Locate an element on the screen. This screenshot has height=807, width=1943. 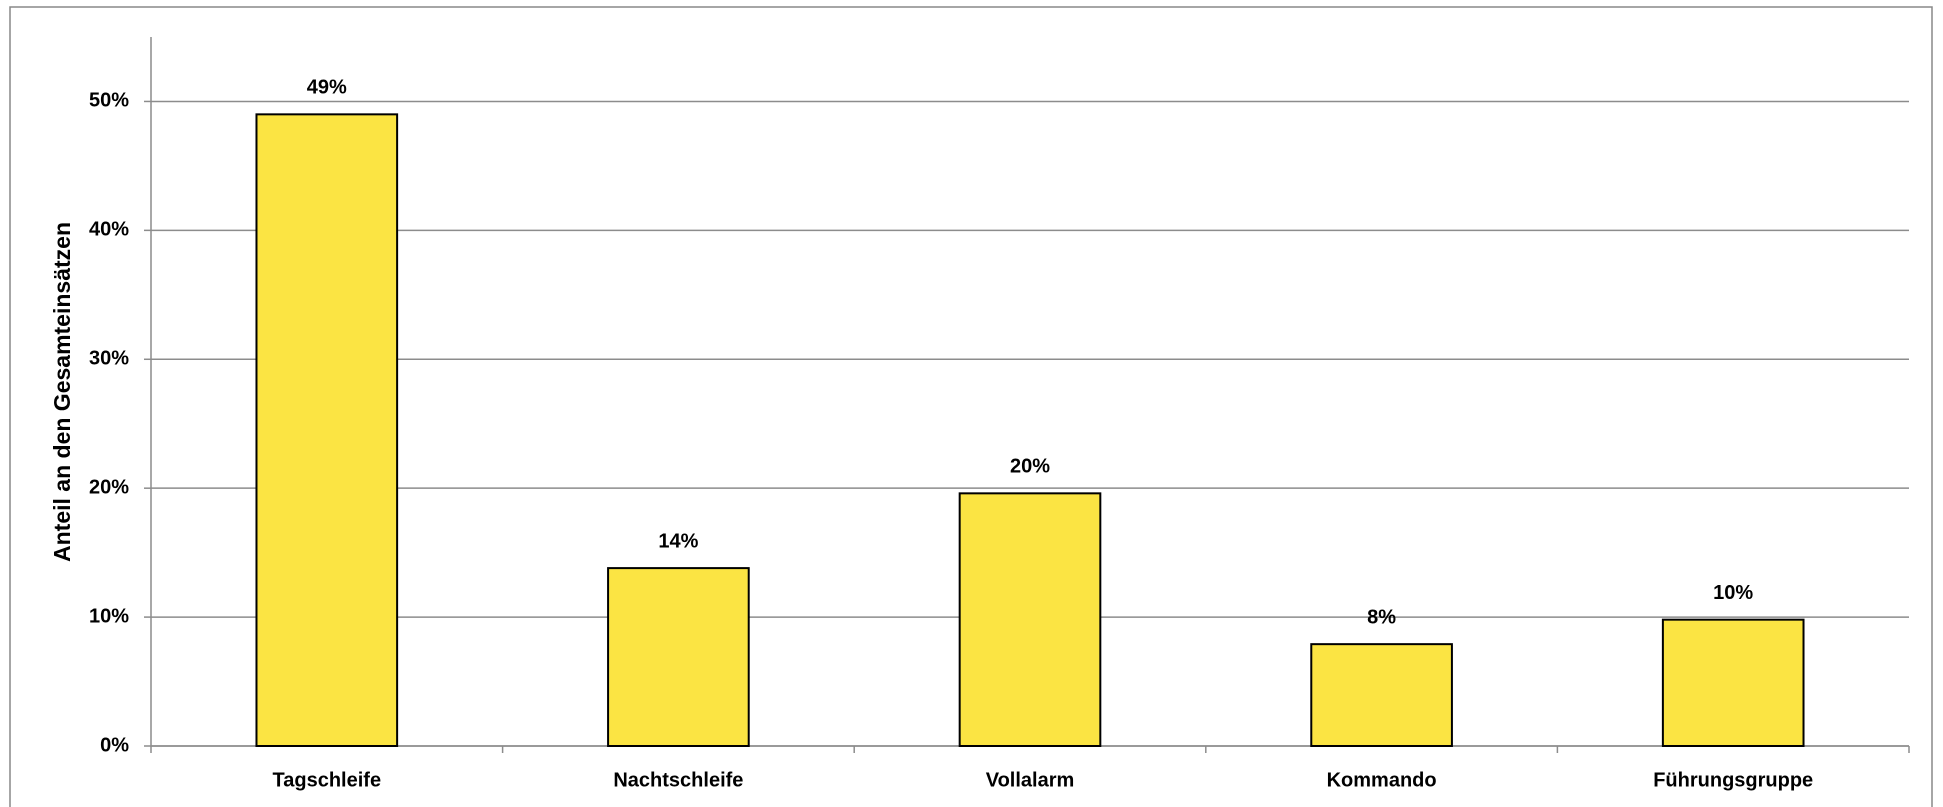
data-label: 10% is located at coordinates (1733, 593).